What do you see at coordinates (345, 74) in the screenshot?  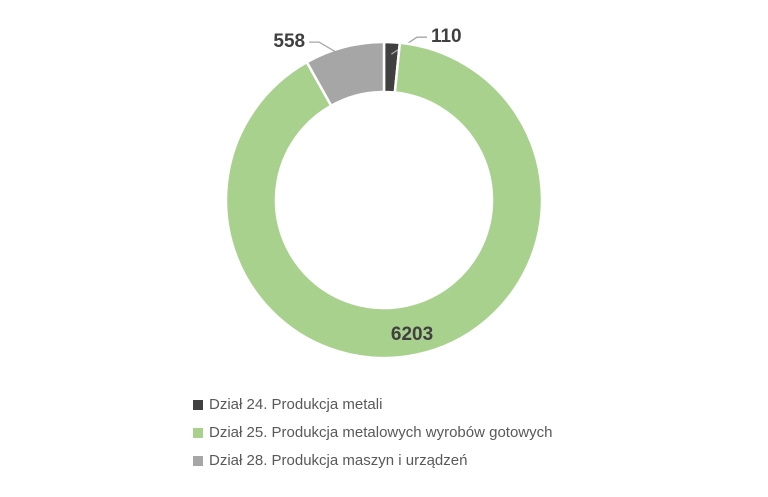 I see `donut-slice` at bounding box center [345, 74].